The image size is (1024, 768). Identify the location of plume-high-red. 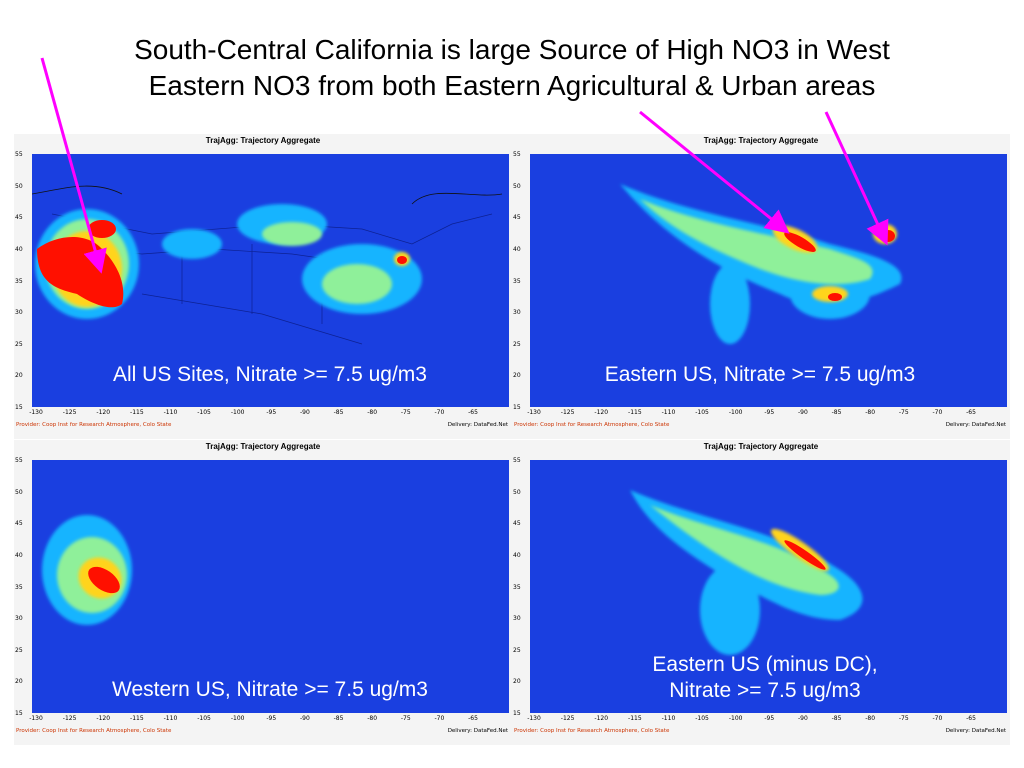
(805, 555).